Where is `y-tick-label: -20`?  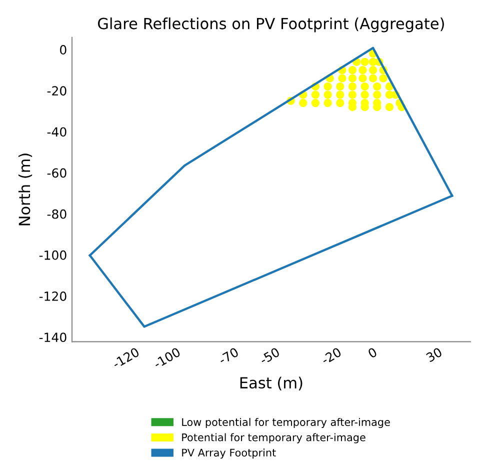 y-tick-label: -20 is located at coordinates (56, 91).